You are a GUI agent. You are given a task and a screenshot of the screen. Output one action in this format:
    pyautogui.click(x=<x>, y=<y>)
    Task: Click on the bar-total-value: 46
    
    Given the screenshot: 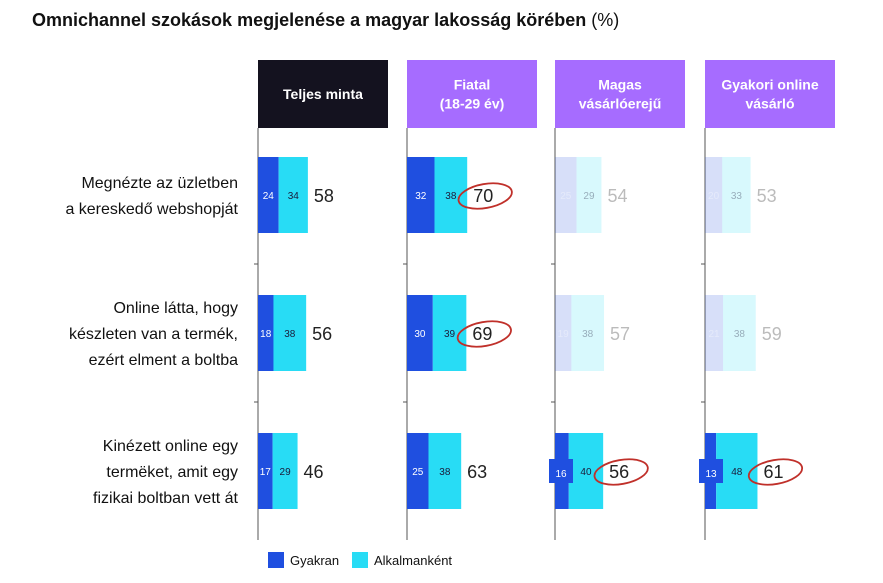 What is the action you would take?
    pyautogui.click(x=314, y=472)
    